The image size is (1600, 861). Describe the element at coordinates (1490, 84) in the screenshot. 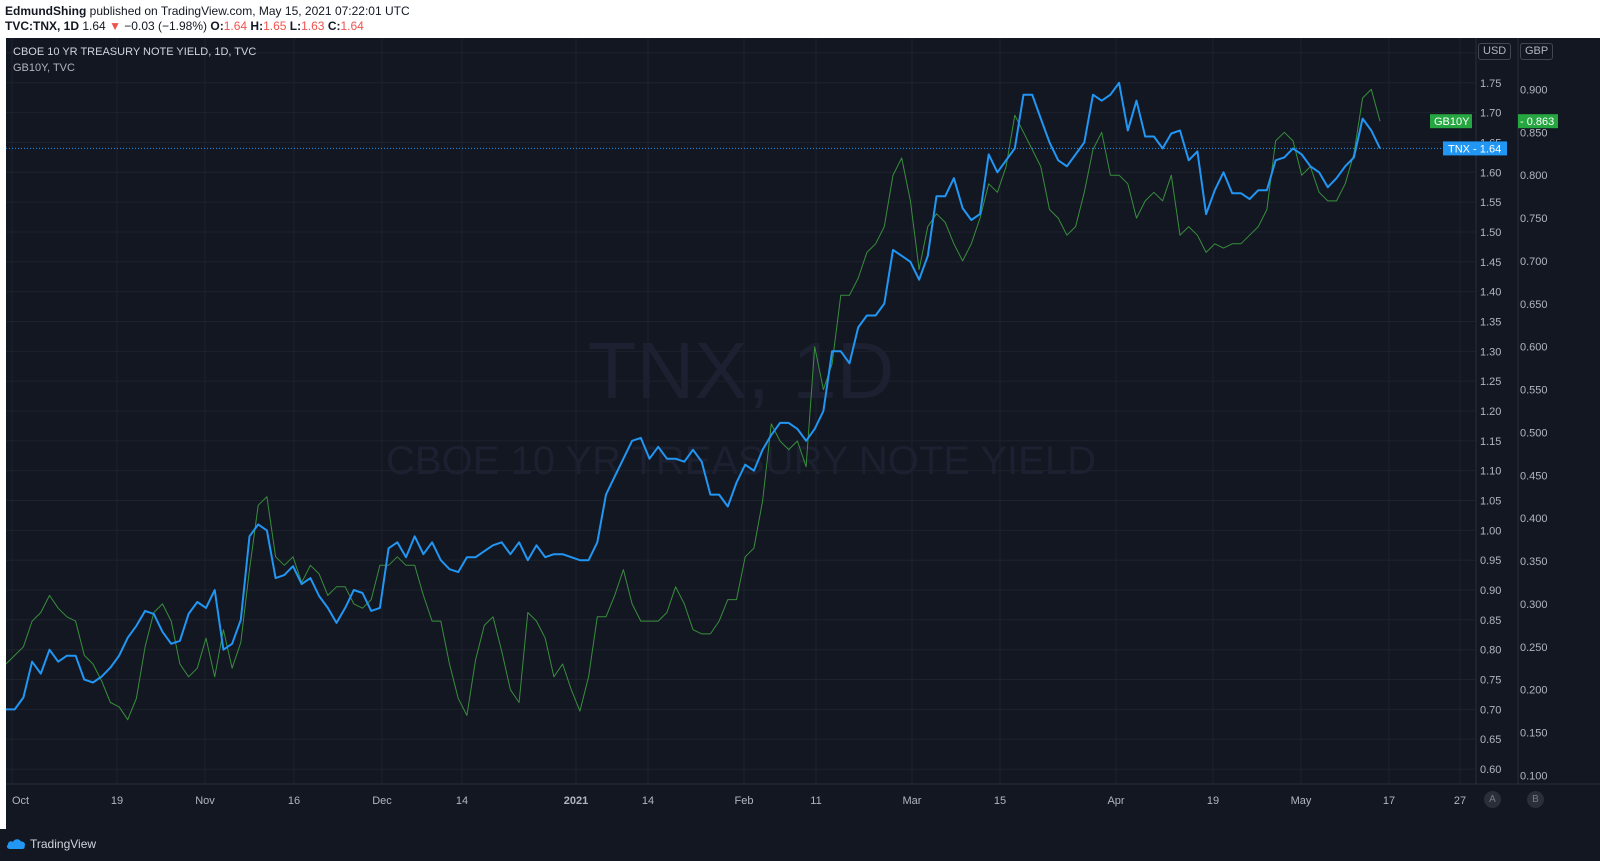

I see `usd-tick-label: 1.75` at that location.